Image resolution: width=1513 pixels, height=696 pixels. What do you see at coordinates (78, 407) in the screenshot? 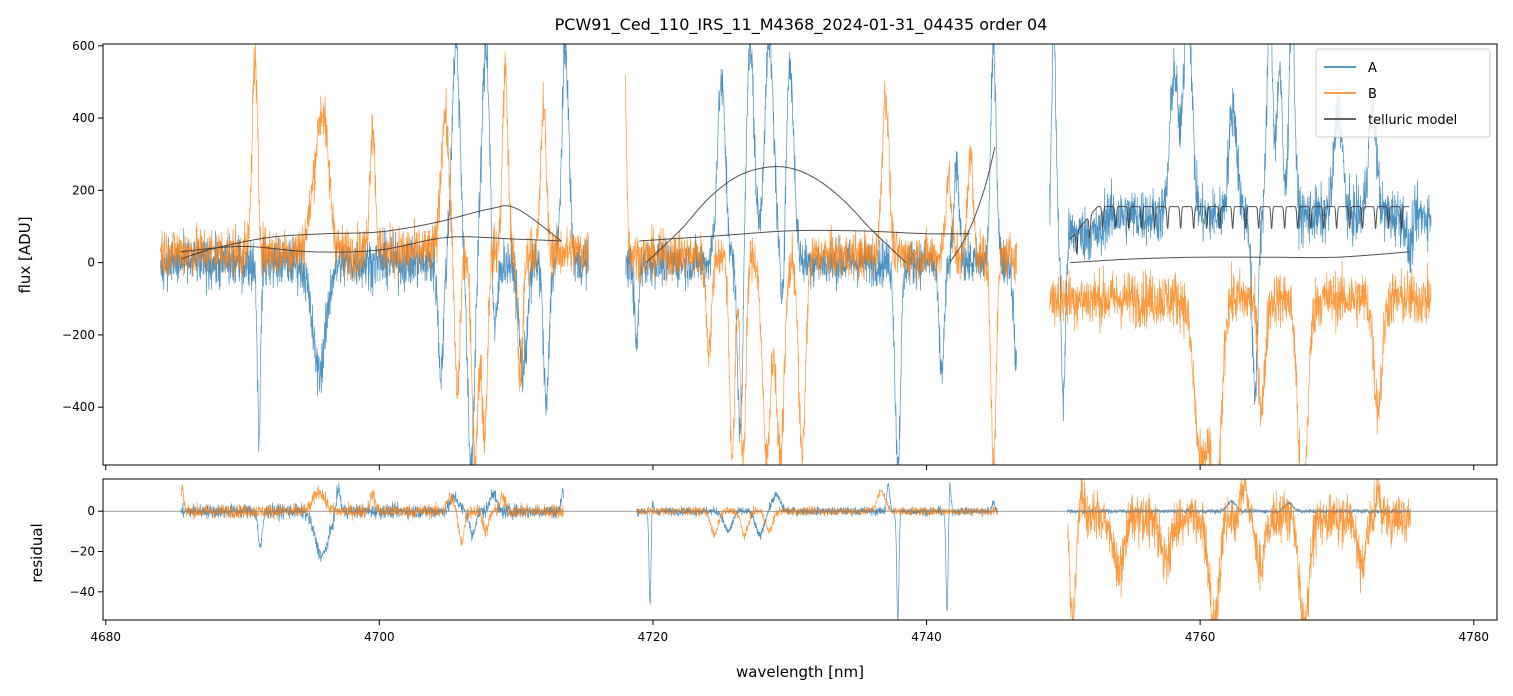
I see `flux-y-tick-label: −400` at bounding box center [78, 407].